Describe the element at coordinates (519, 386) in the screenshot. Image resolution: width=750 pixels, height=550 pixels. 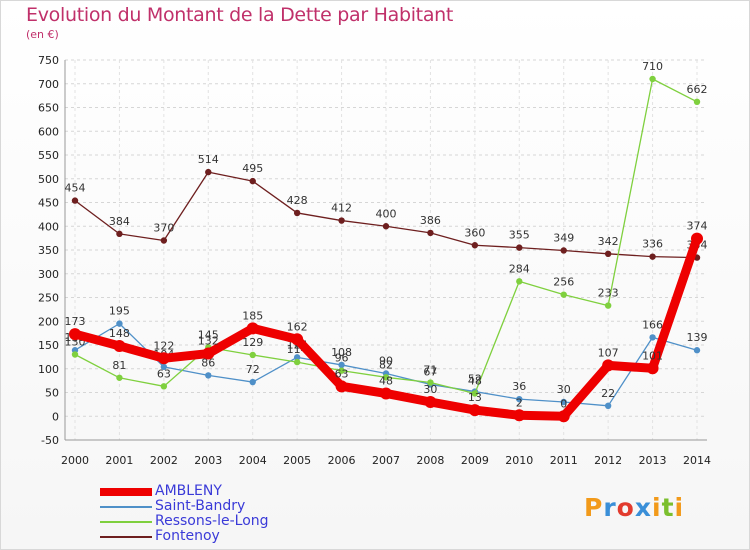
I see `data-label: 36` at that location.